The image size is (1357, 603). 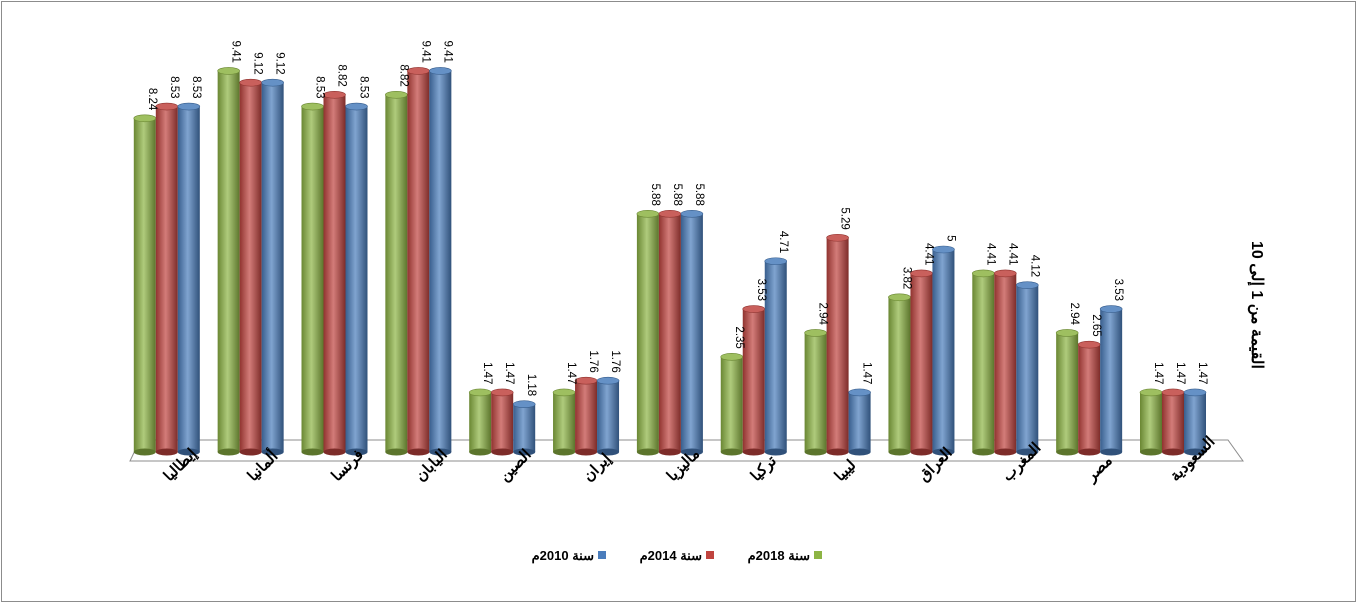 What do you see at coordinates (950, 238) in the screenshot?
I see `value-label: 5` at bounding box center [950, 238].